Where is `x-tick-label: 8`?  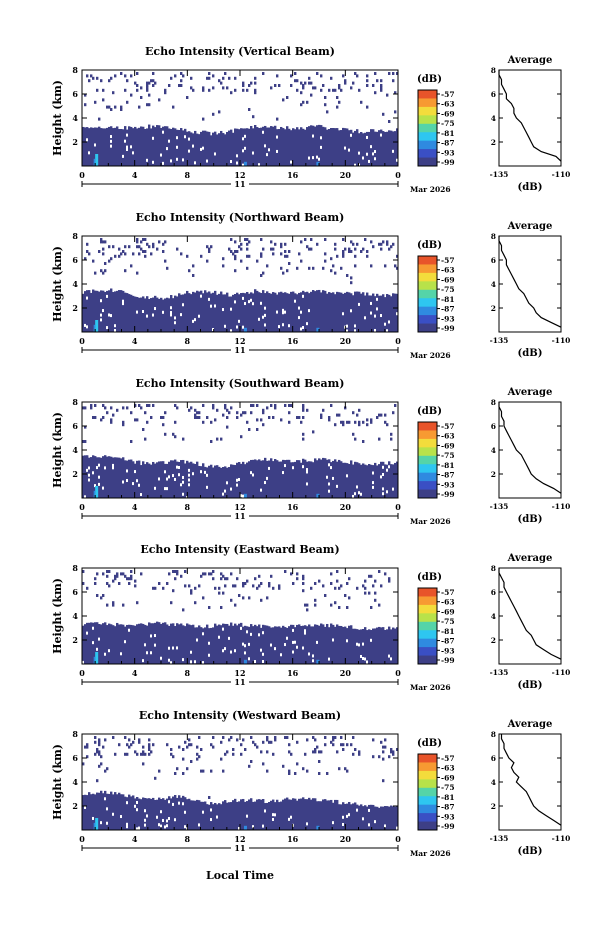 x-tick-label: 8 is located at coordinates (188, 341).